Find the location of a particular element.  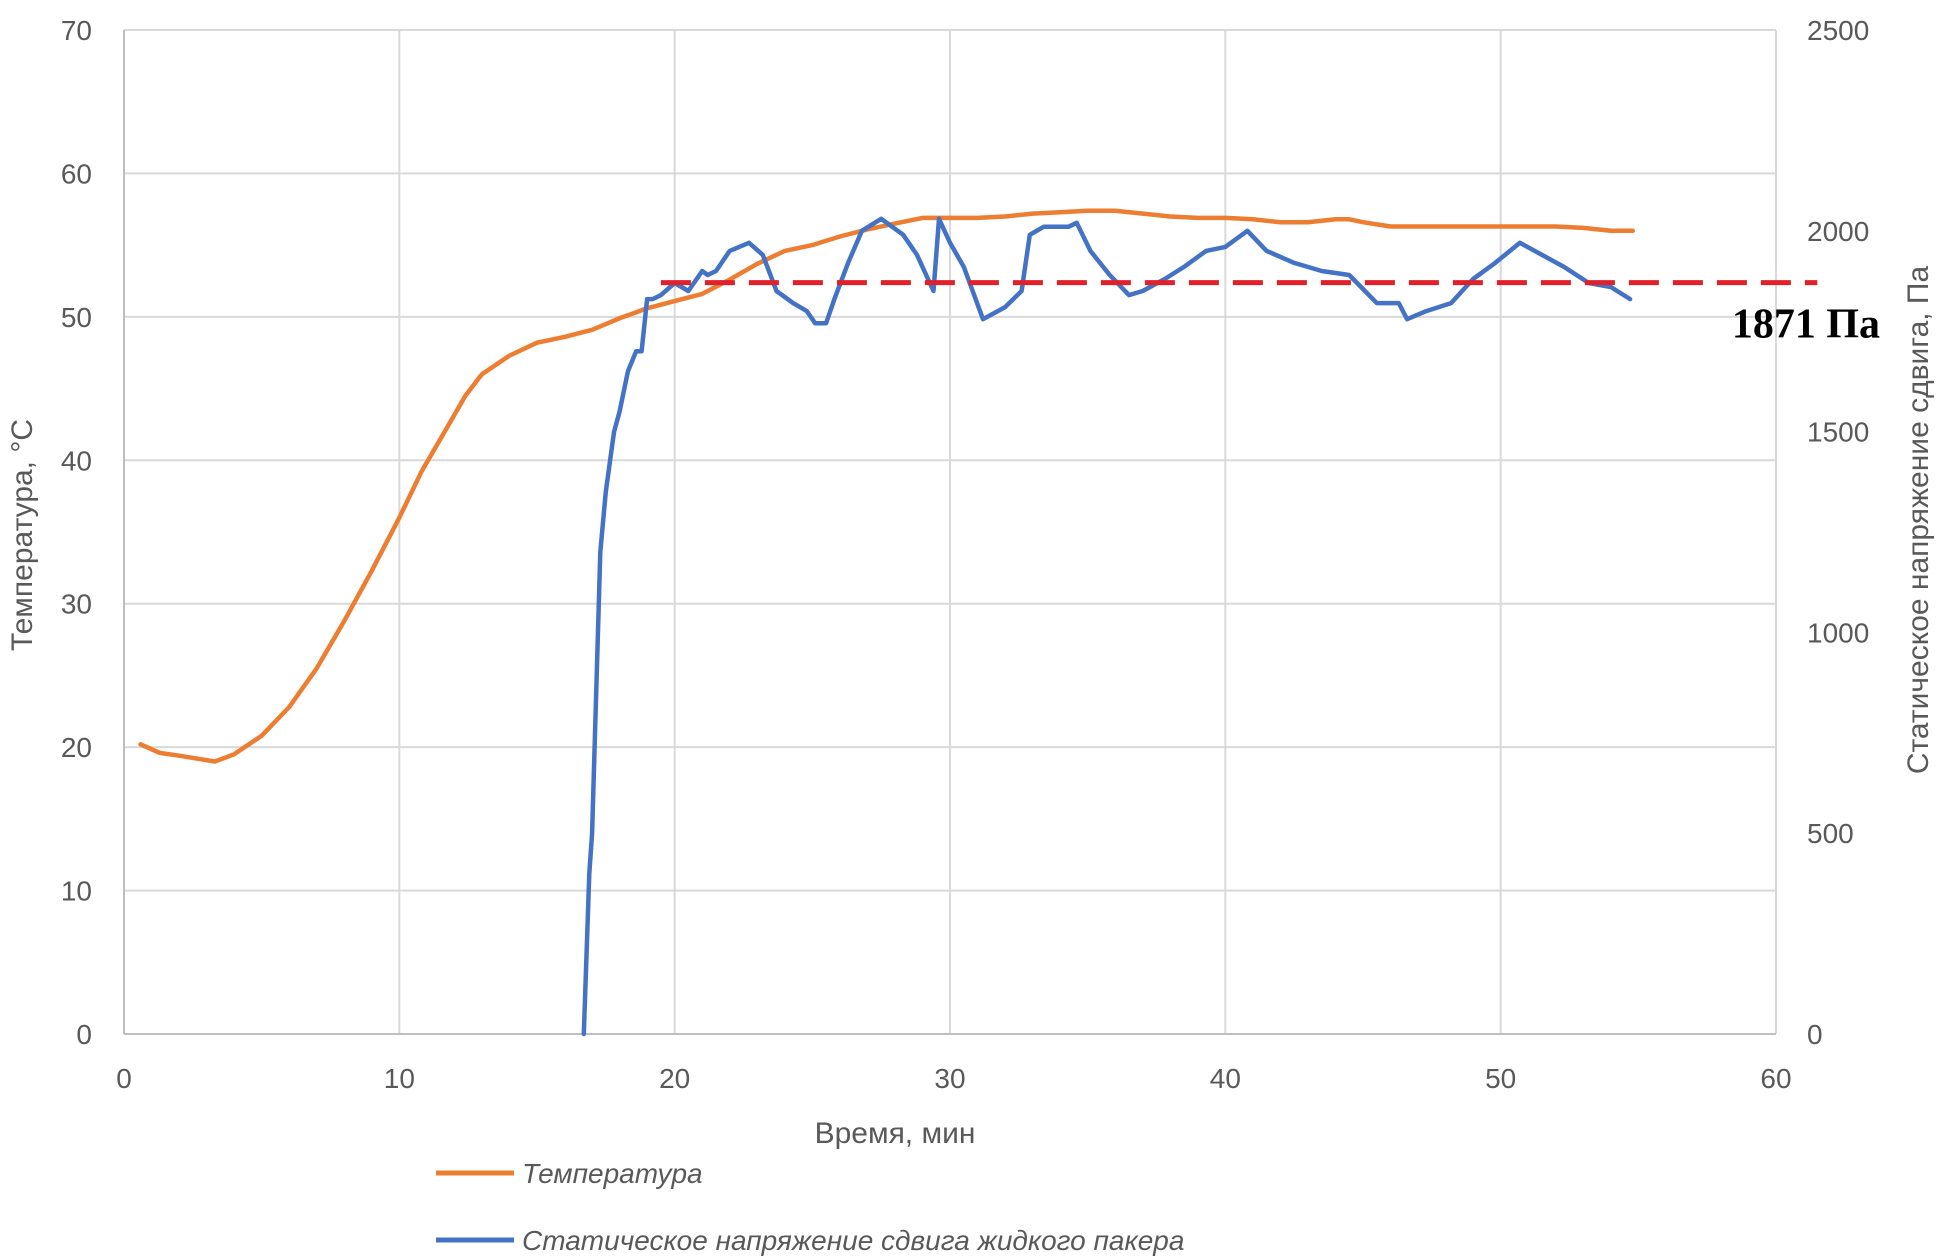

x-tick-label: 50 is located at coordinates (1500, 1078).